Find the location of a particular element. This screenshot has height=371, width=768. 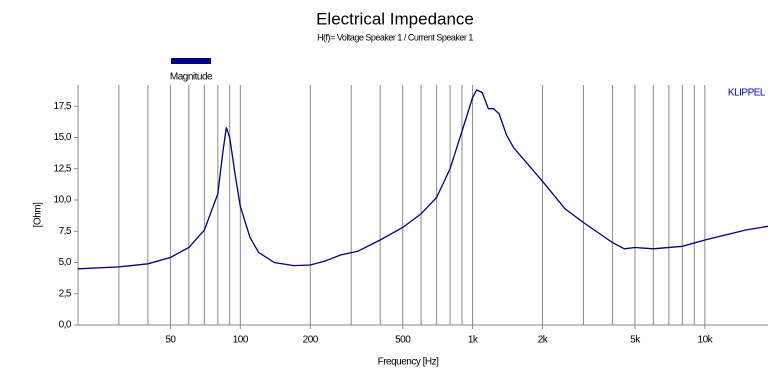

x-tick-label: 50 is located at coordinates (170, 340).